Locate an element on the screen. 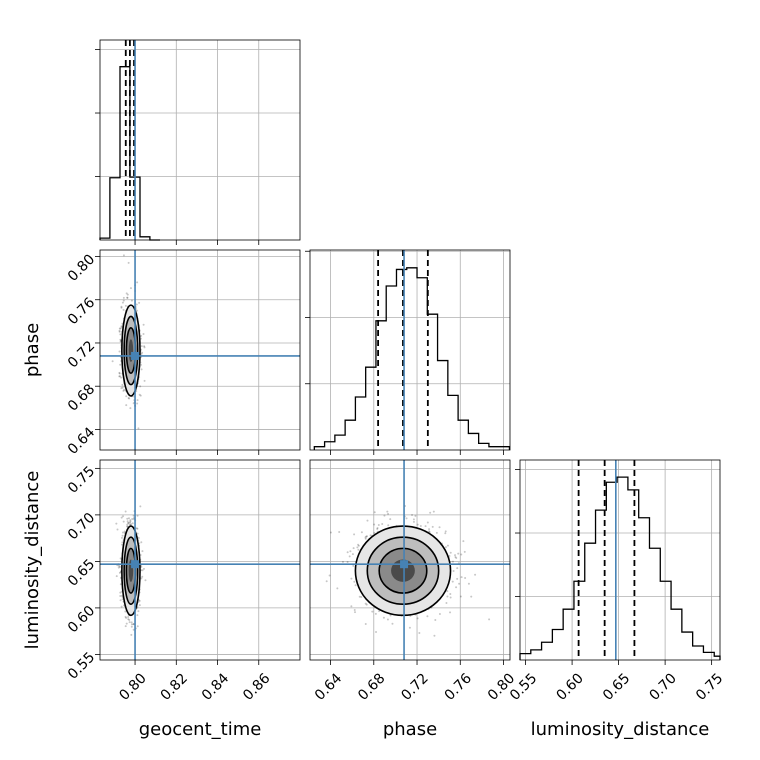 The image size is (760, 760). density-level is located at coordinates (403, 570).